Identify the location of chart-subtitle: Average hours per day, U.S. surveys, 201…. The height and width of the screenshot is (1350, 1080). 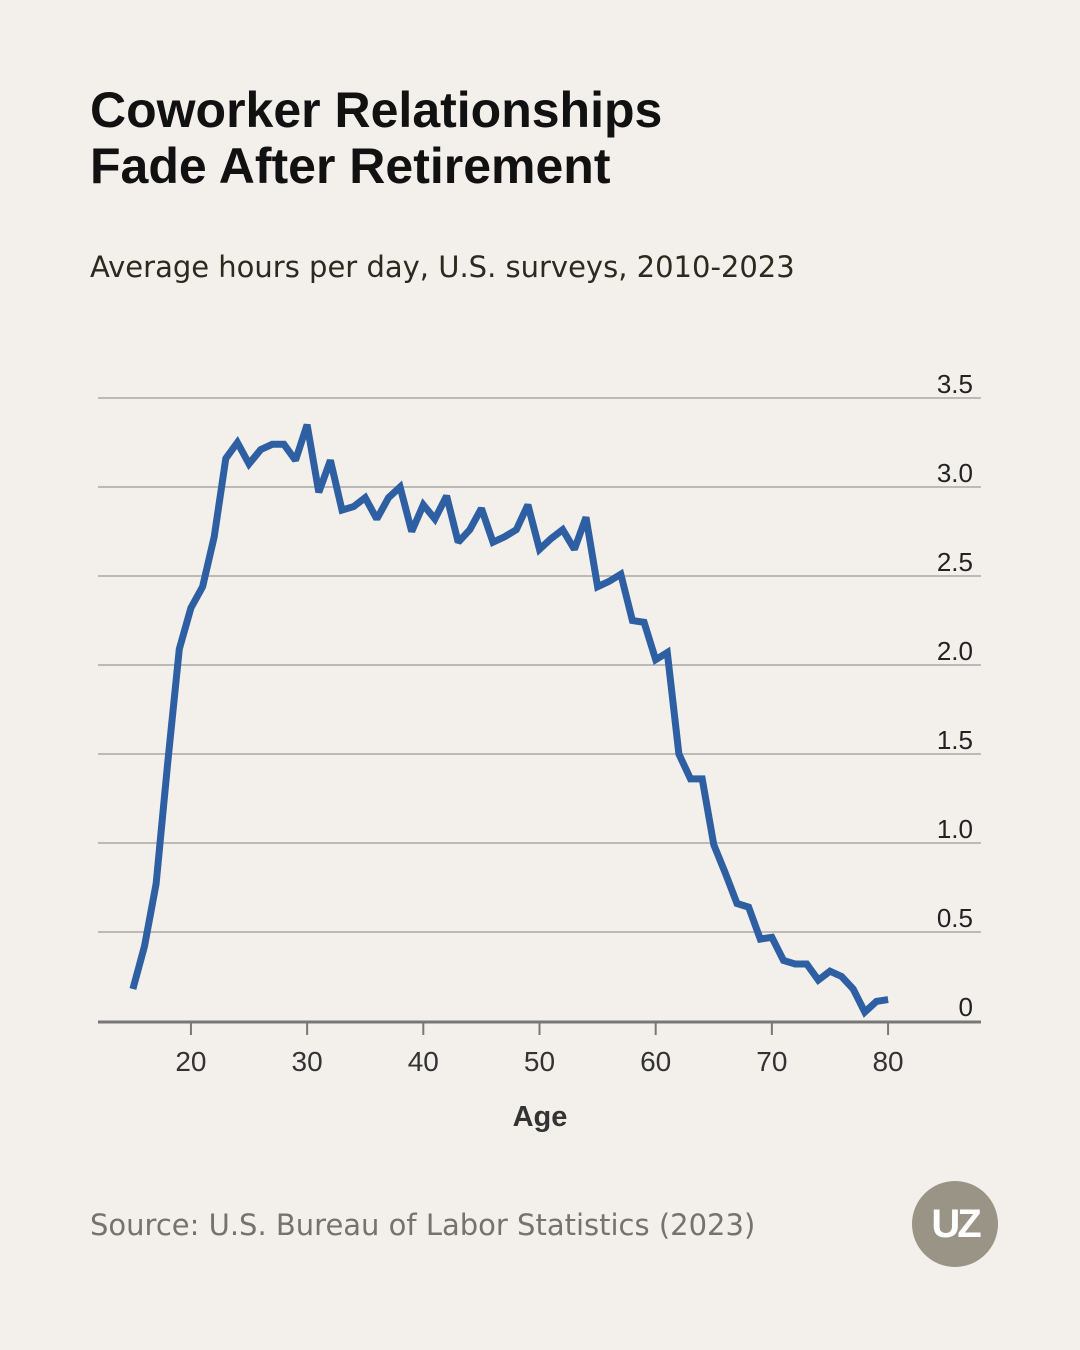
(442, 267).